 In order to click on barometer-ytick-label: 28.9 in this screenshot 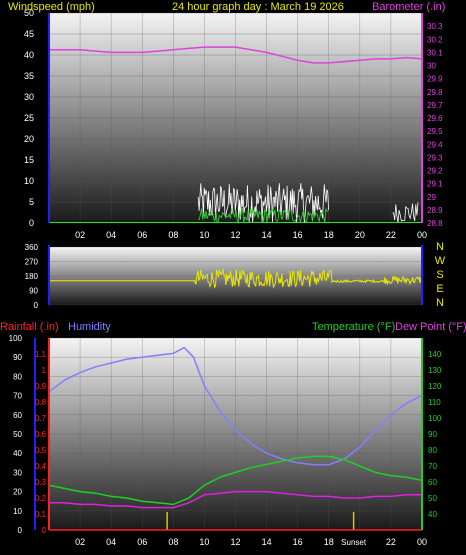, I will do `click(435, 210)`.